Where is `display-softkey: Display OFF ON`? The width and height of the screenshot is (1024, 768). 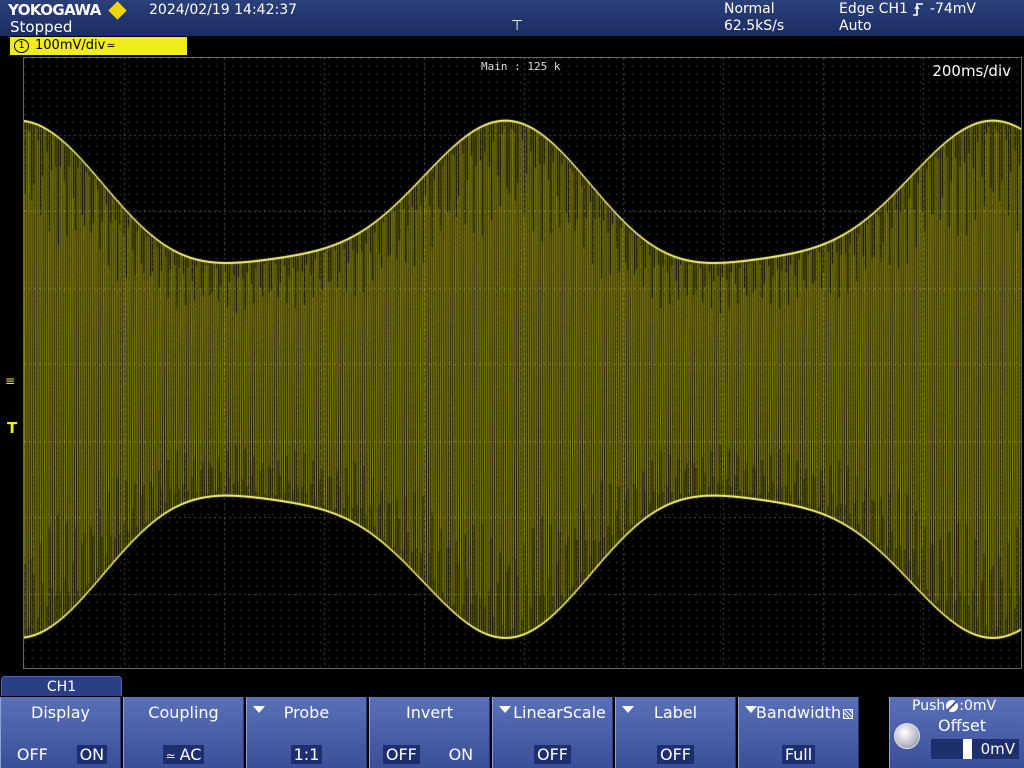 display-softkey: Display OFF ON is located at coordinates (60, 732).